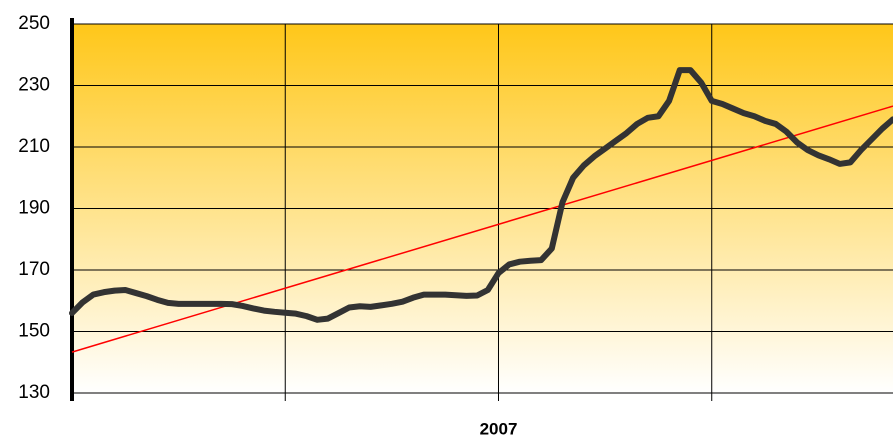  What do you see at coordinates (34, 146) in the screenshot?
I see `y-tick-label: 210` at bounding box center [34, 146].